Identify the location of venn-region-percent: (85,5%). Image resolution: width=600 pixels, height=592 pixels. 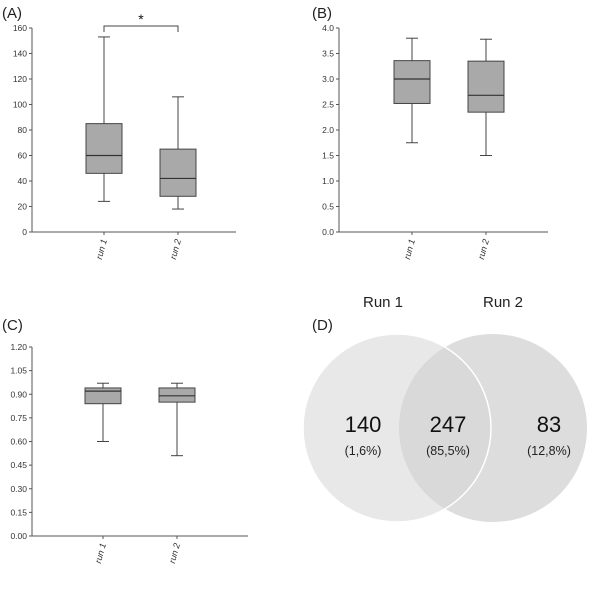
(448, 451).